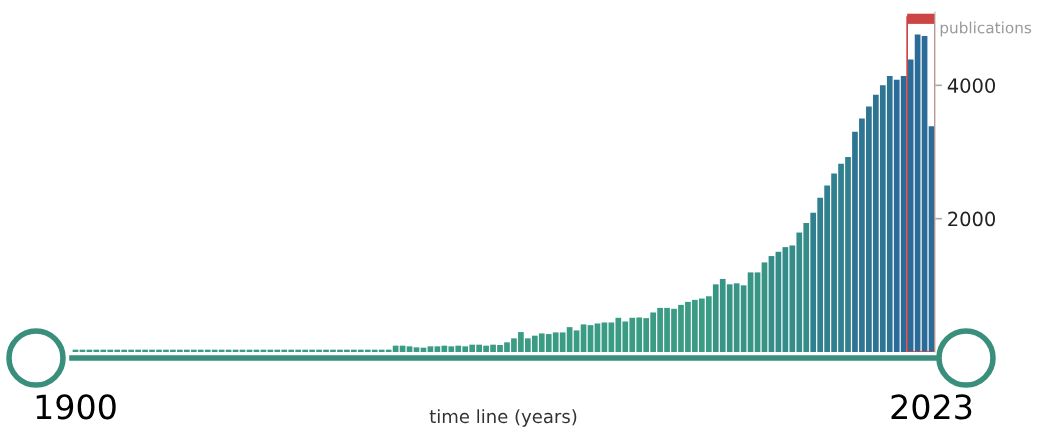 This screenshot has height=444, width=1042. Describe the element at coordinates (931, 407) in the screenshot. I see `x-tick-label: 2023` at that location.